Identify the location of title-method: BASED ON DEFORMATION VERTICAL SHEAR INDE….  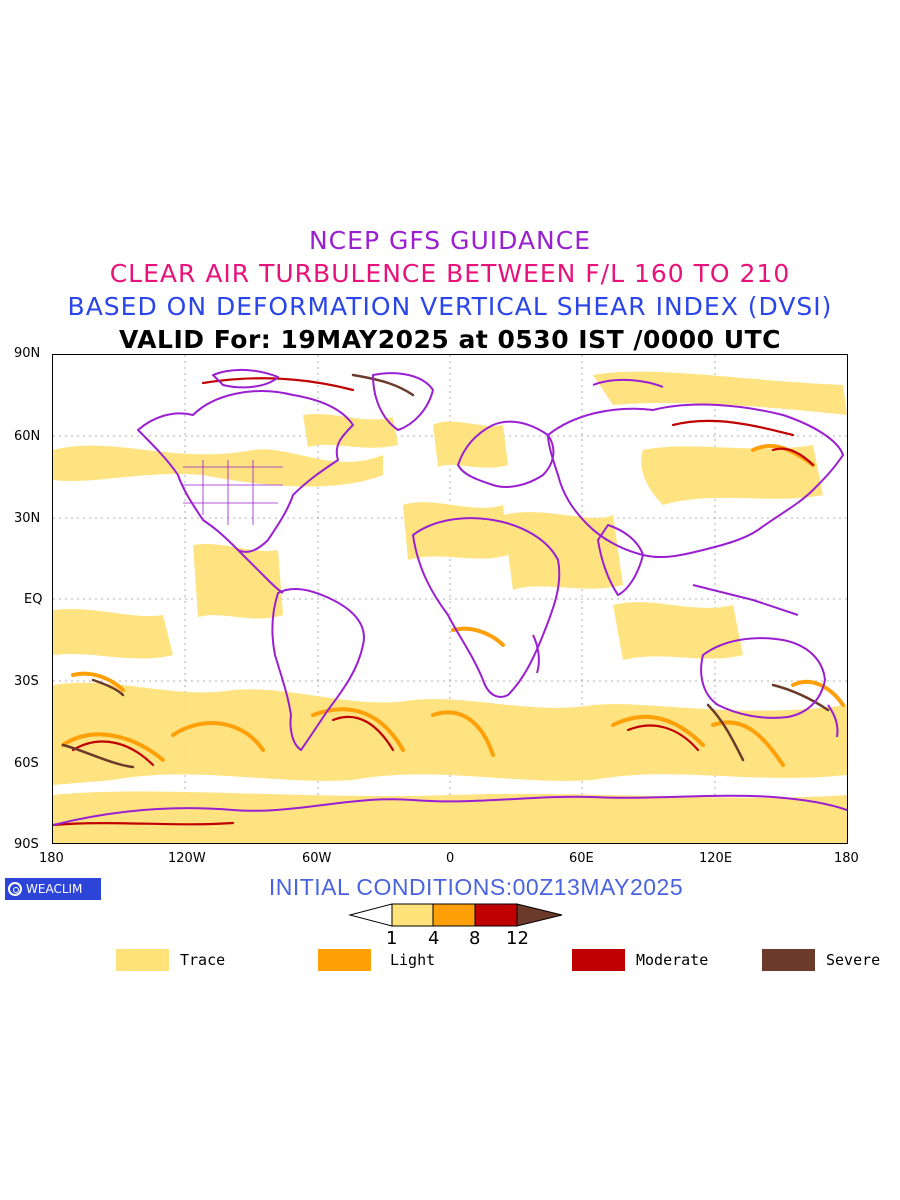
(450, 306).